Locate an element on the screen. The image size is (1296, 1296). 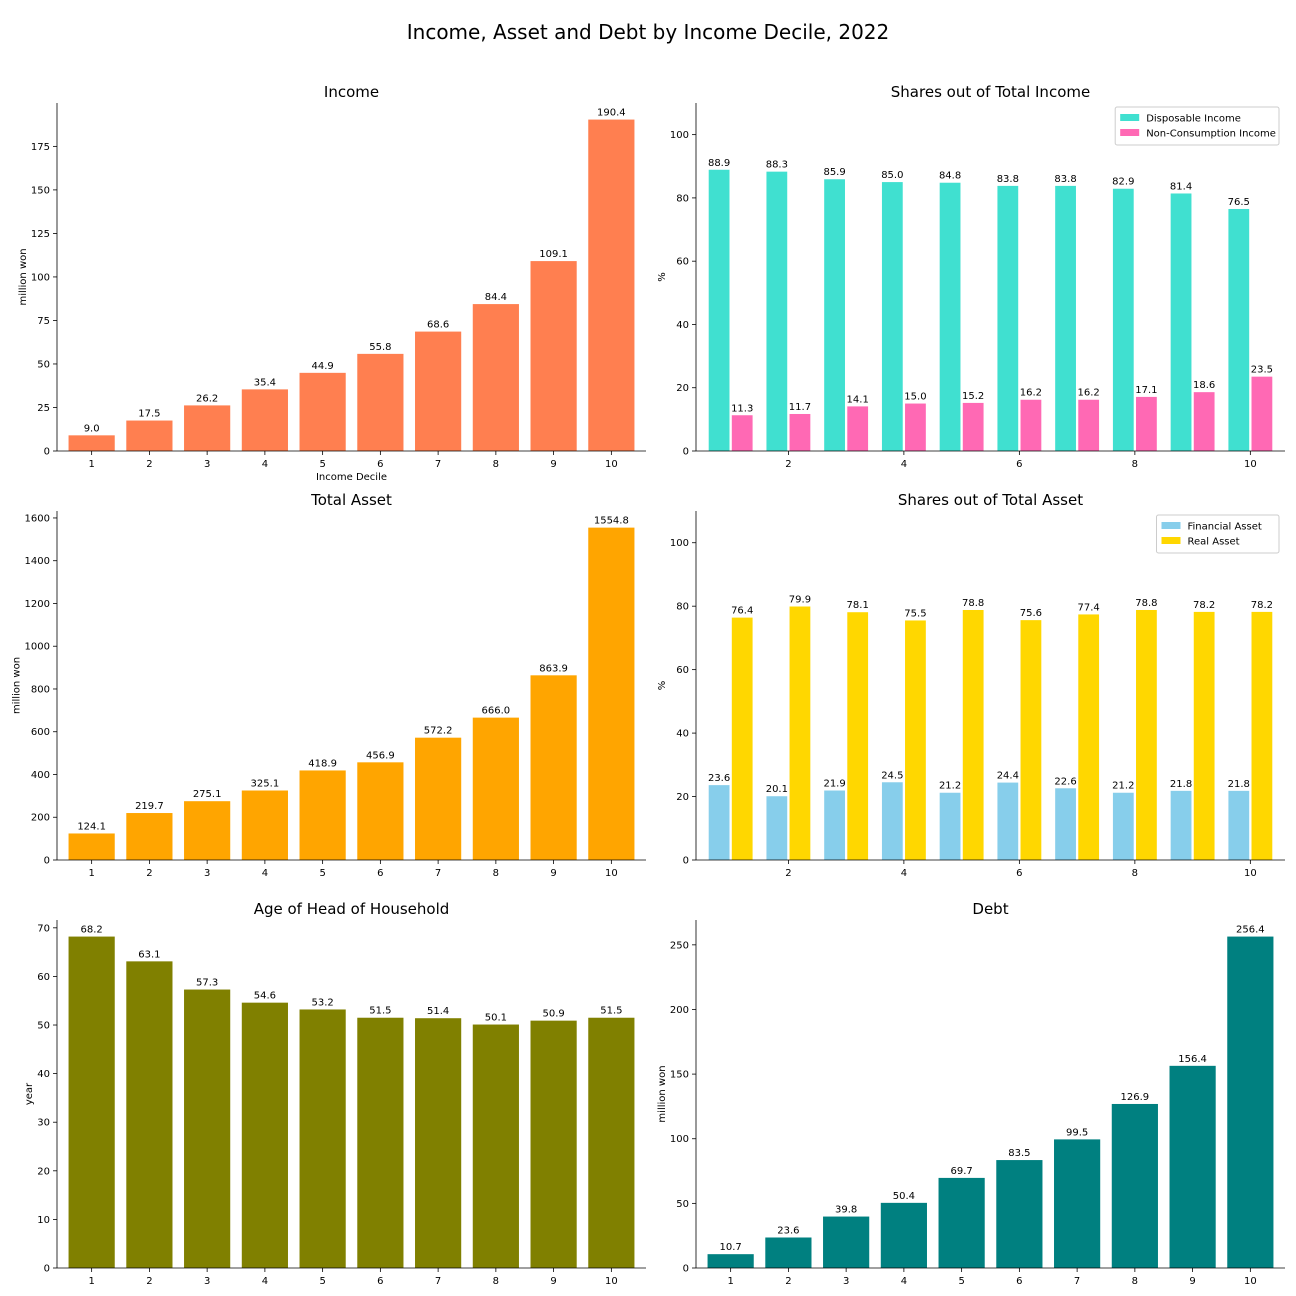
x-tick-label: 1 is located at coordinates (91, 1281).